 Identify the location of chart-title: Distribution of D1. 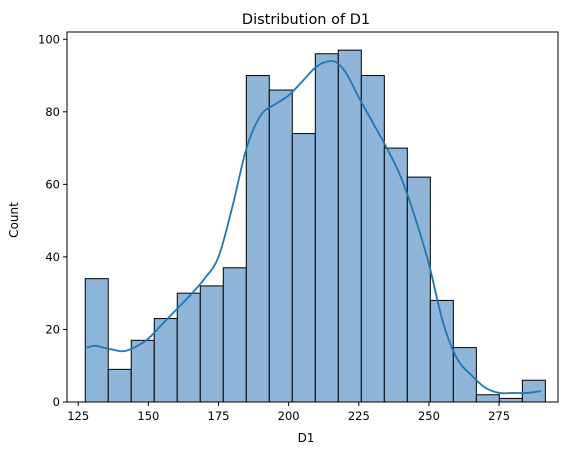
(306, 20).